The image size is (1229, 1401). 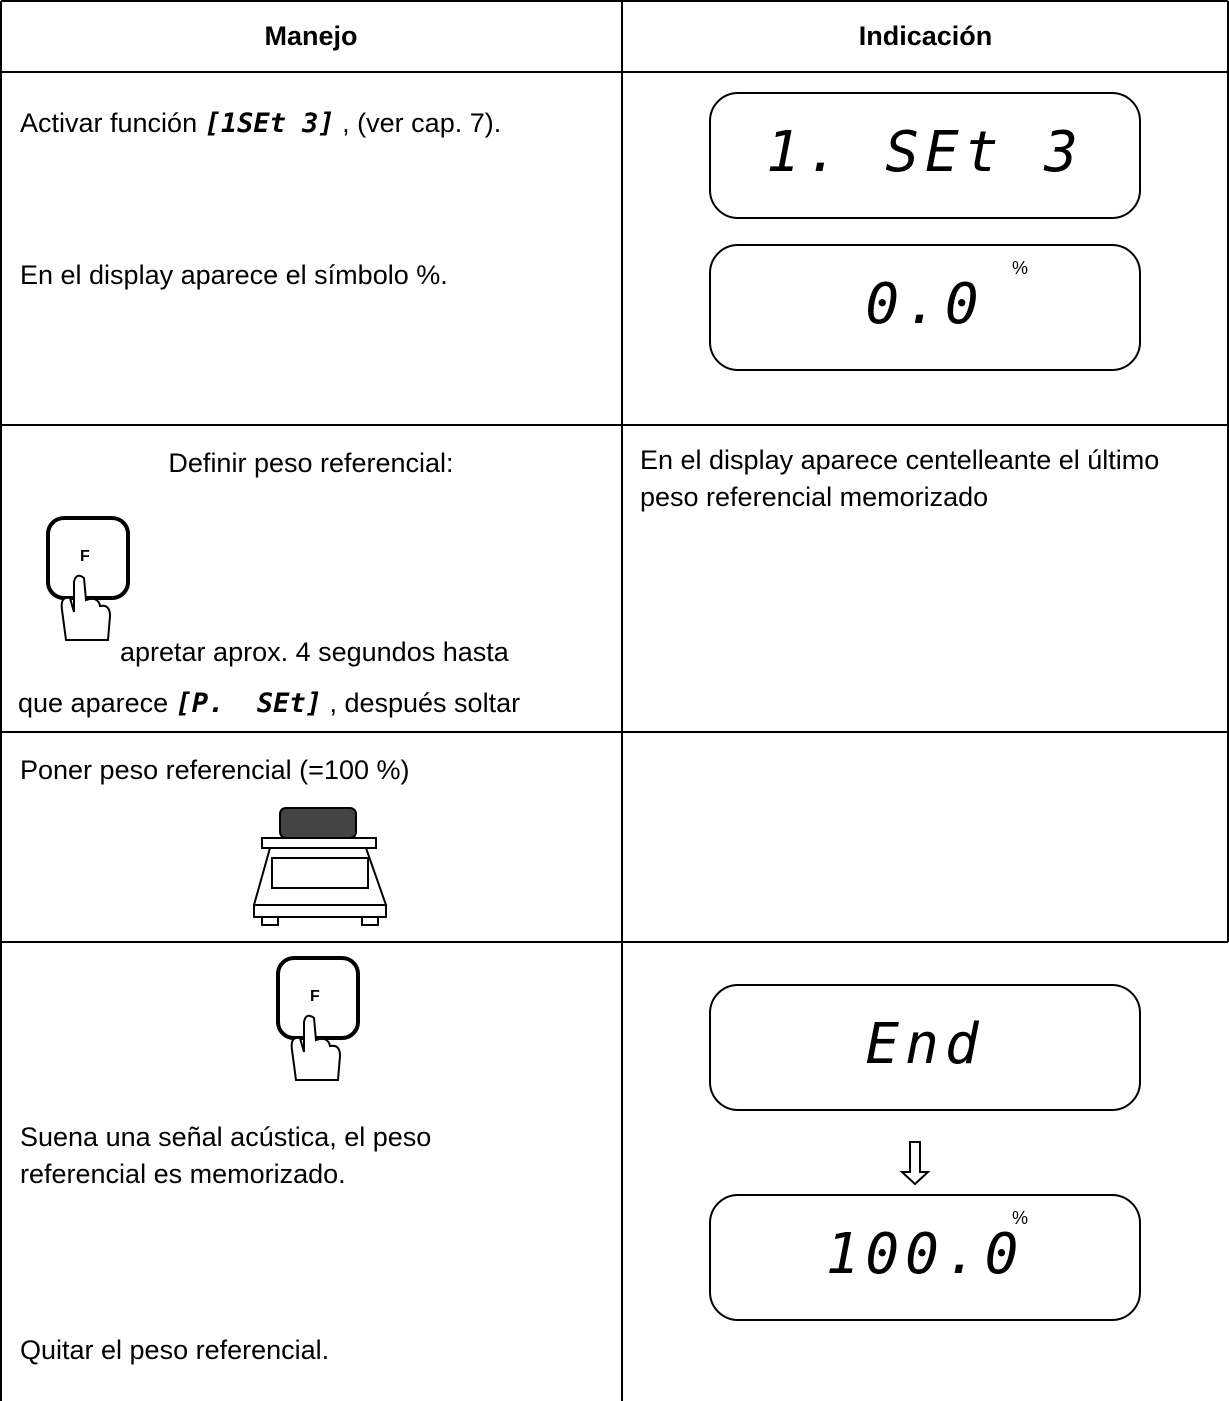 What do you see at coordinates (93, 703) in the screenshot?
I see `text: que aparece` at bounding box center [93, 703].